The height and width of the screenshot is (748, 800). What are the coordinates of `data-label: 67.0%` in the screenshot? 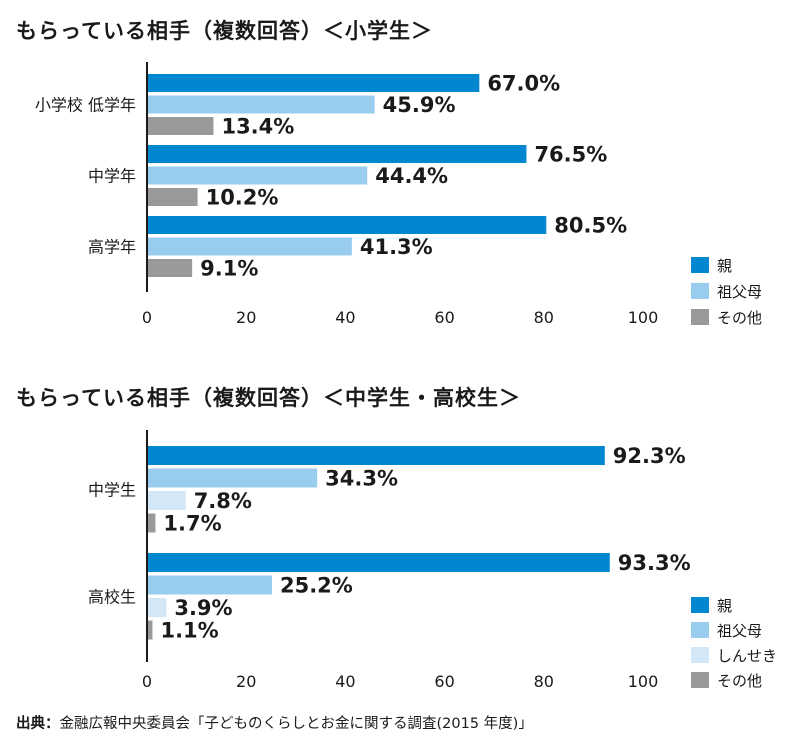 It's located at (523, 84).